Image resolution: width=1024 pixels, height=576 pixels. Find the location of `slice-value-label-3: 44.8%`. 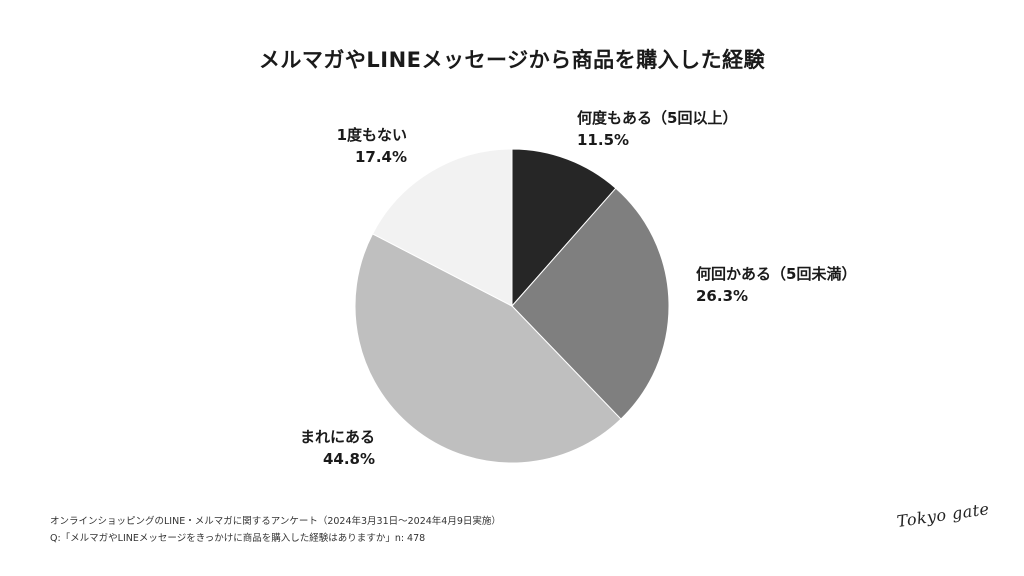

slice-value-label-3: 44.8% is located at coordinates (349, 459).